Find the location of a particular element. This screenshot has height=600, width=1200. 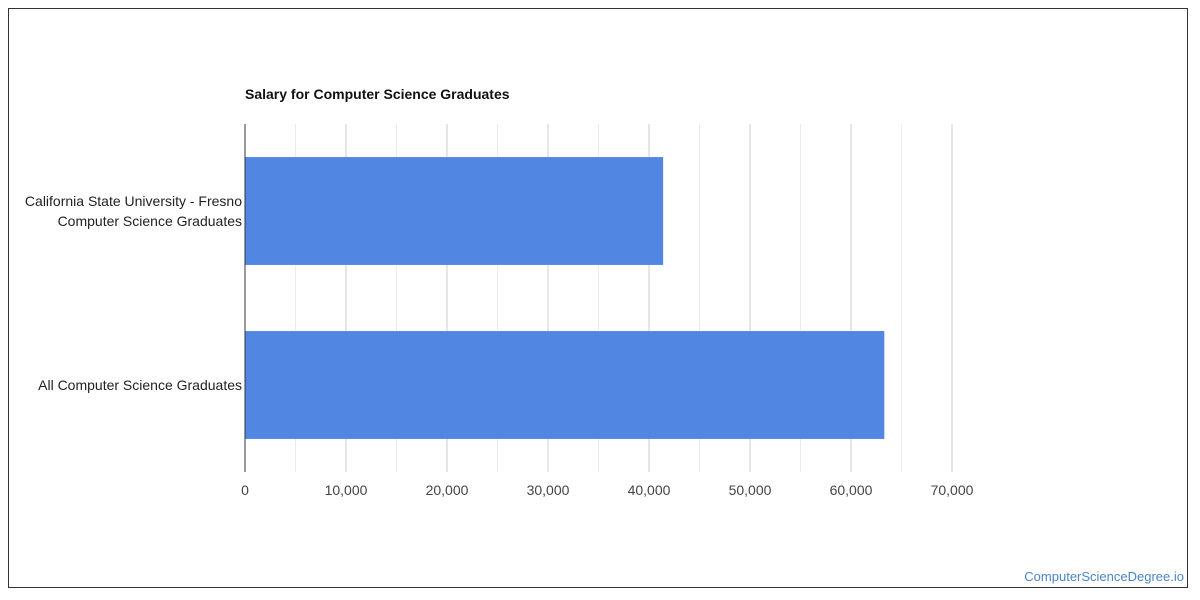

x-tick-label: 40,000 is located at coordinates (649, 490).